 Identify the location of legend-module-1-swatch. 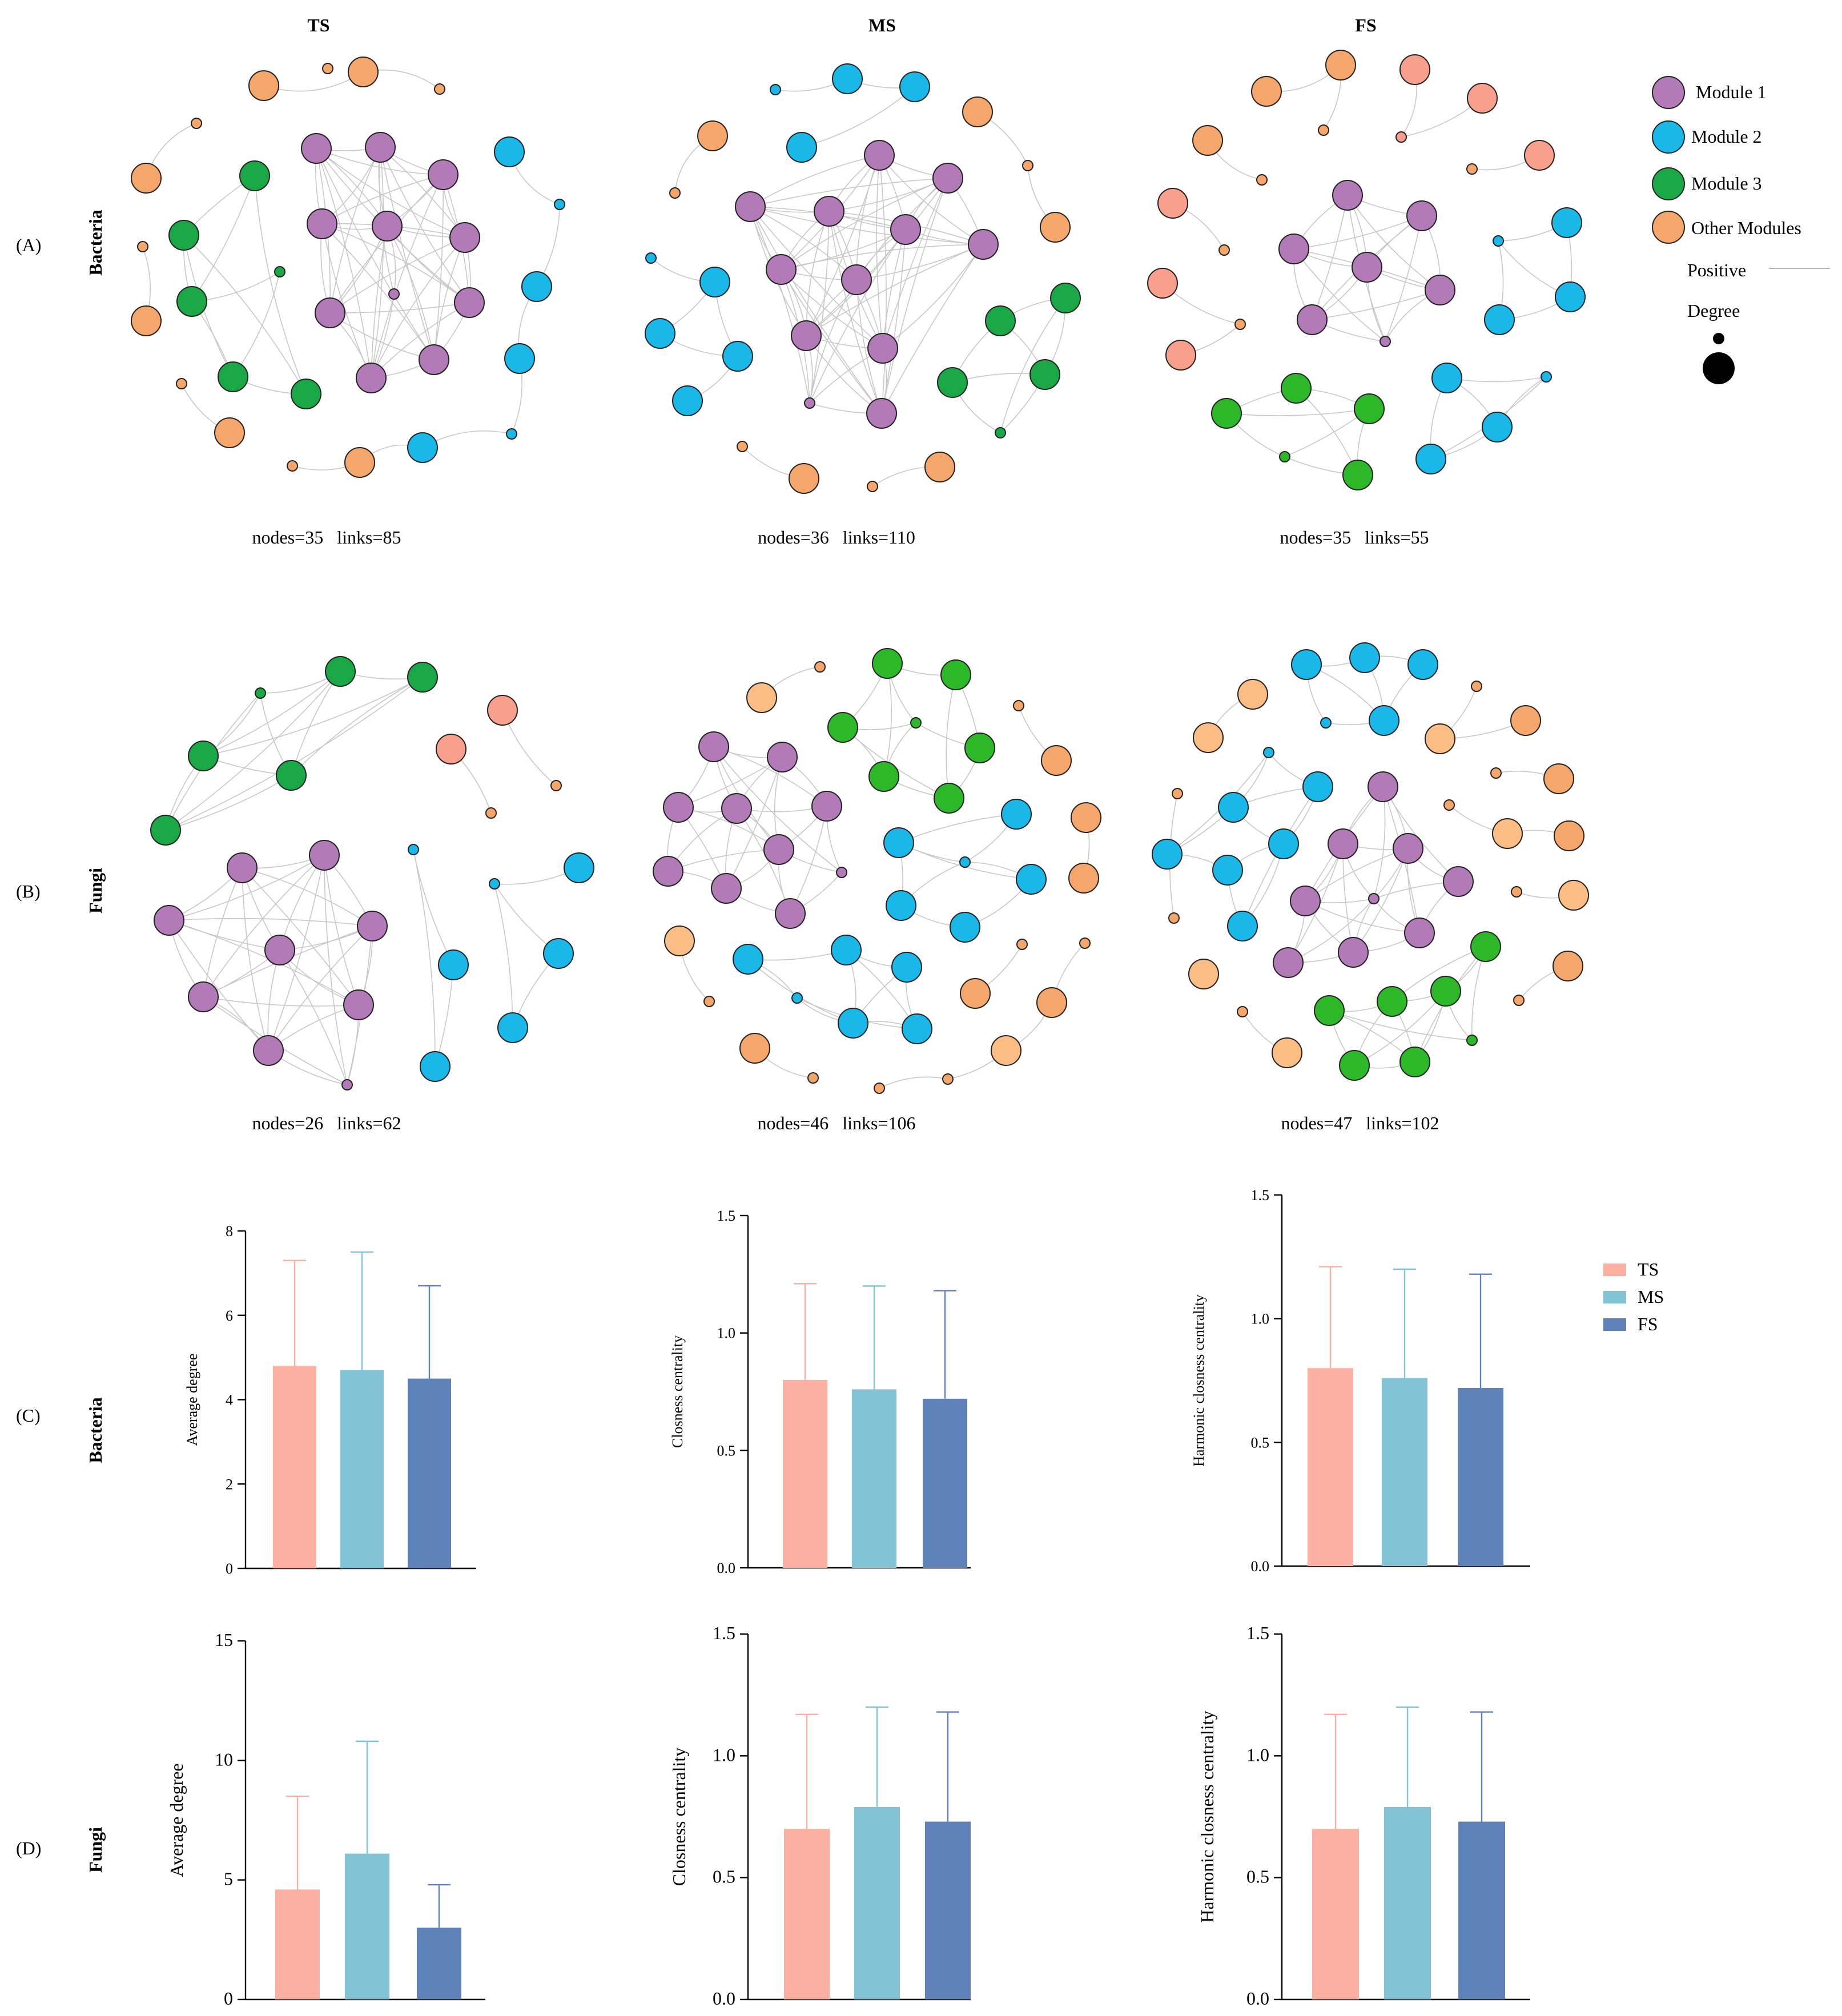
(1668, 92).